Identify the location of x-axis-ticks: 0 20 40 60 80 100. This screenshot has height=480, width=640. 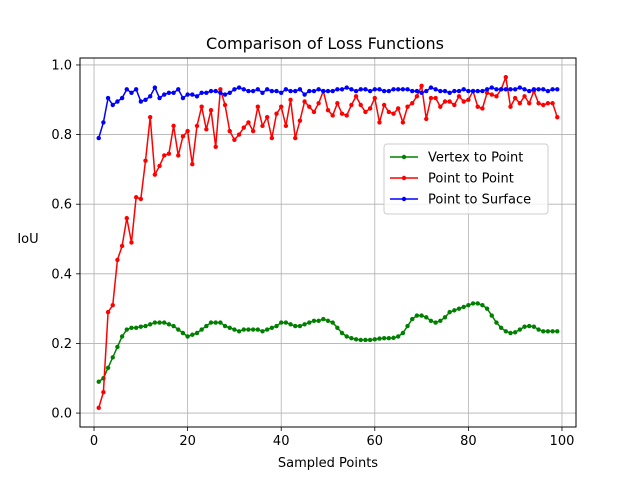
(332, 438).